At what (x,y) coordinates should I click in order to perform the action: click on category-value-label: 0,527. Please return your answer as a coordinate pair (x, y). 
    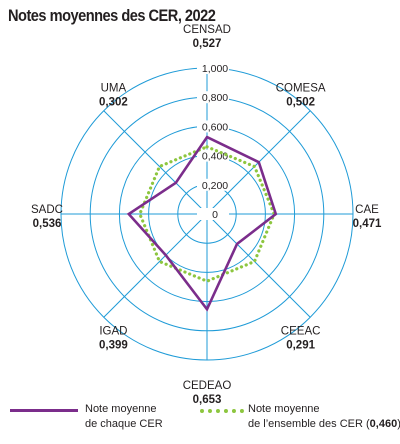
    Looking at the image, I should click on (207, 44).